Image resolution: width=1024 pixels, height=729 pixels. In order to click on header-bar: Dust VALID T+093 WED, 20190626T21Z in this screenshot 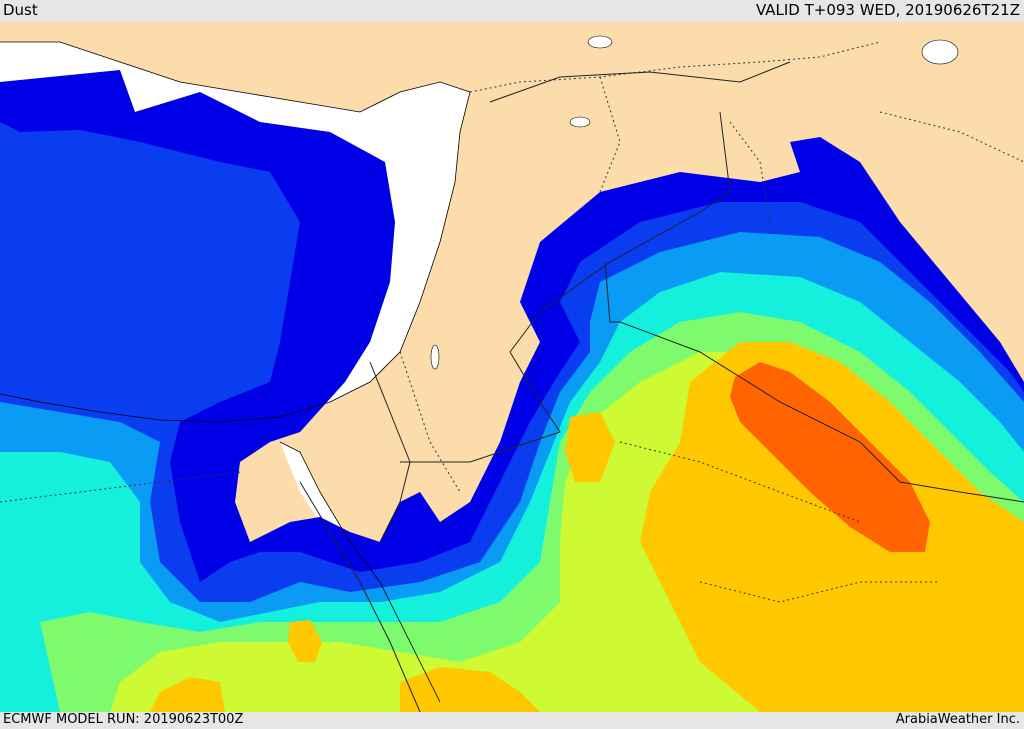, I will do `click(512, 11)`.